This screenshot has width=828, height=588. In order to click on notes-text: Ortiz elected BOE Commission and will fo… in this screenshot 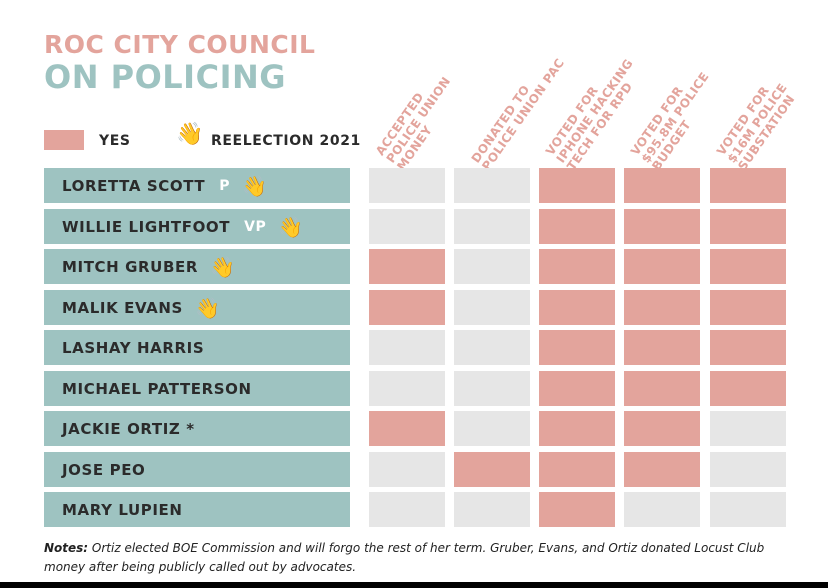, I will do `click(404, 557)`.